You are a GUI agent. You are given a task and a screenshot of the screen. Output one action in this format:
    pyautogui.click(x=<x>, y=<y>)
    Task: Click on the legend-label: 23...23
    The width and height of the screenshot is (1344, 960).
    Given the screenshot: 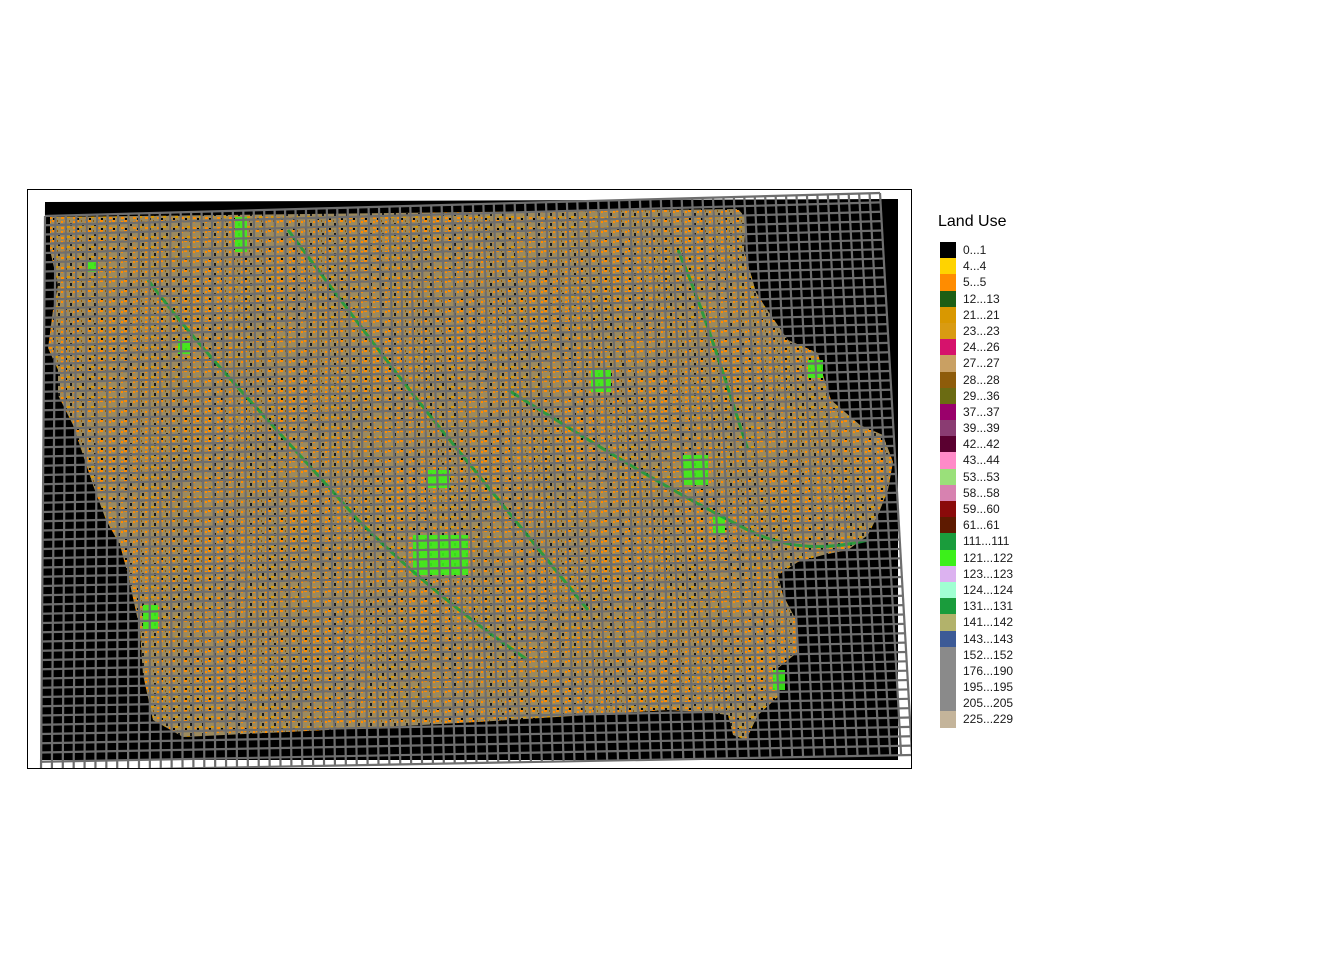 What is the action you would take?
    pyautogui.click(x=981, y=330)
    